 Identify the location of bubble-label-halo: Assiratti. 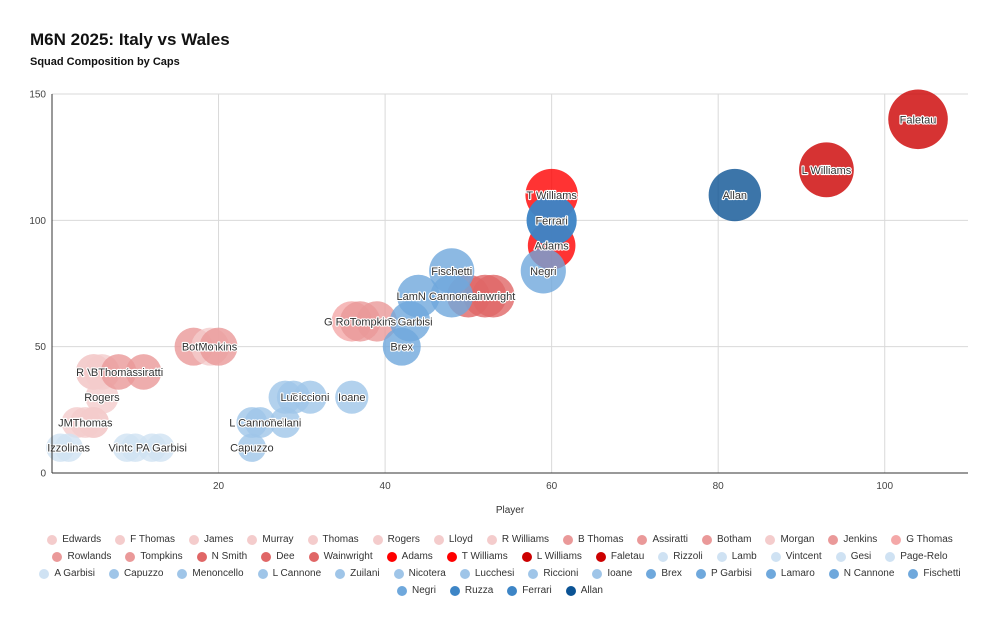
(143, 373).